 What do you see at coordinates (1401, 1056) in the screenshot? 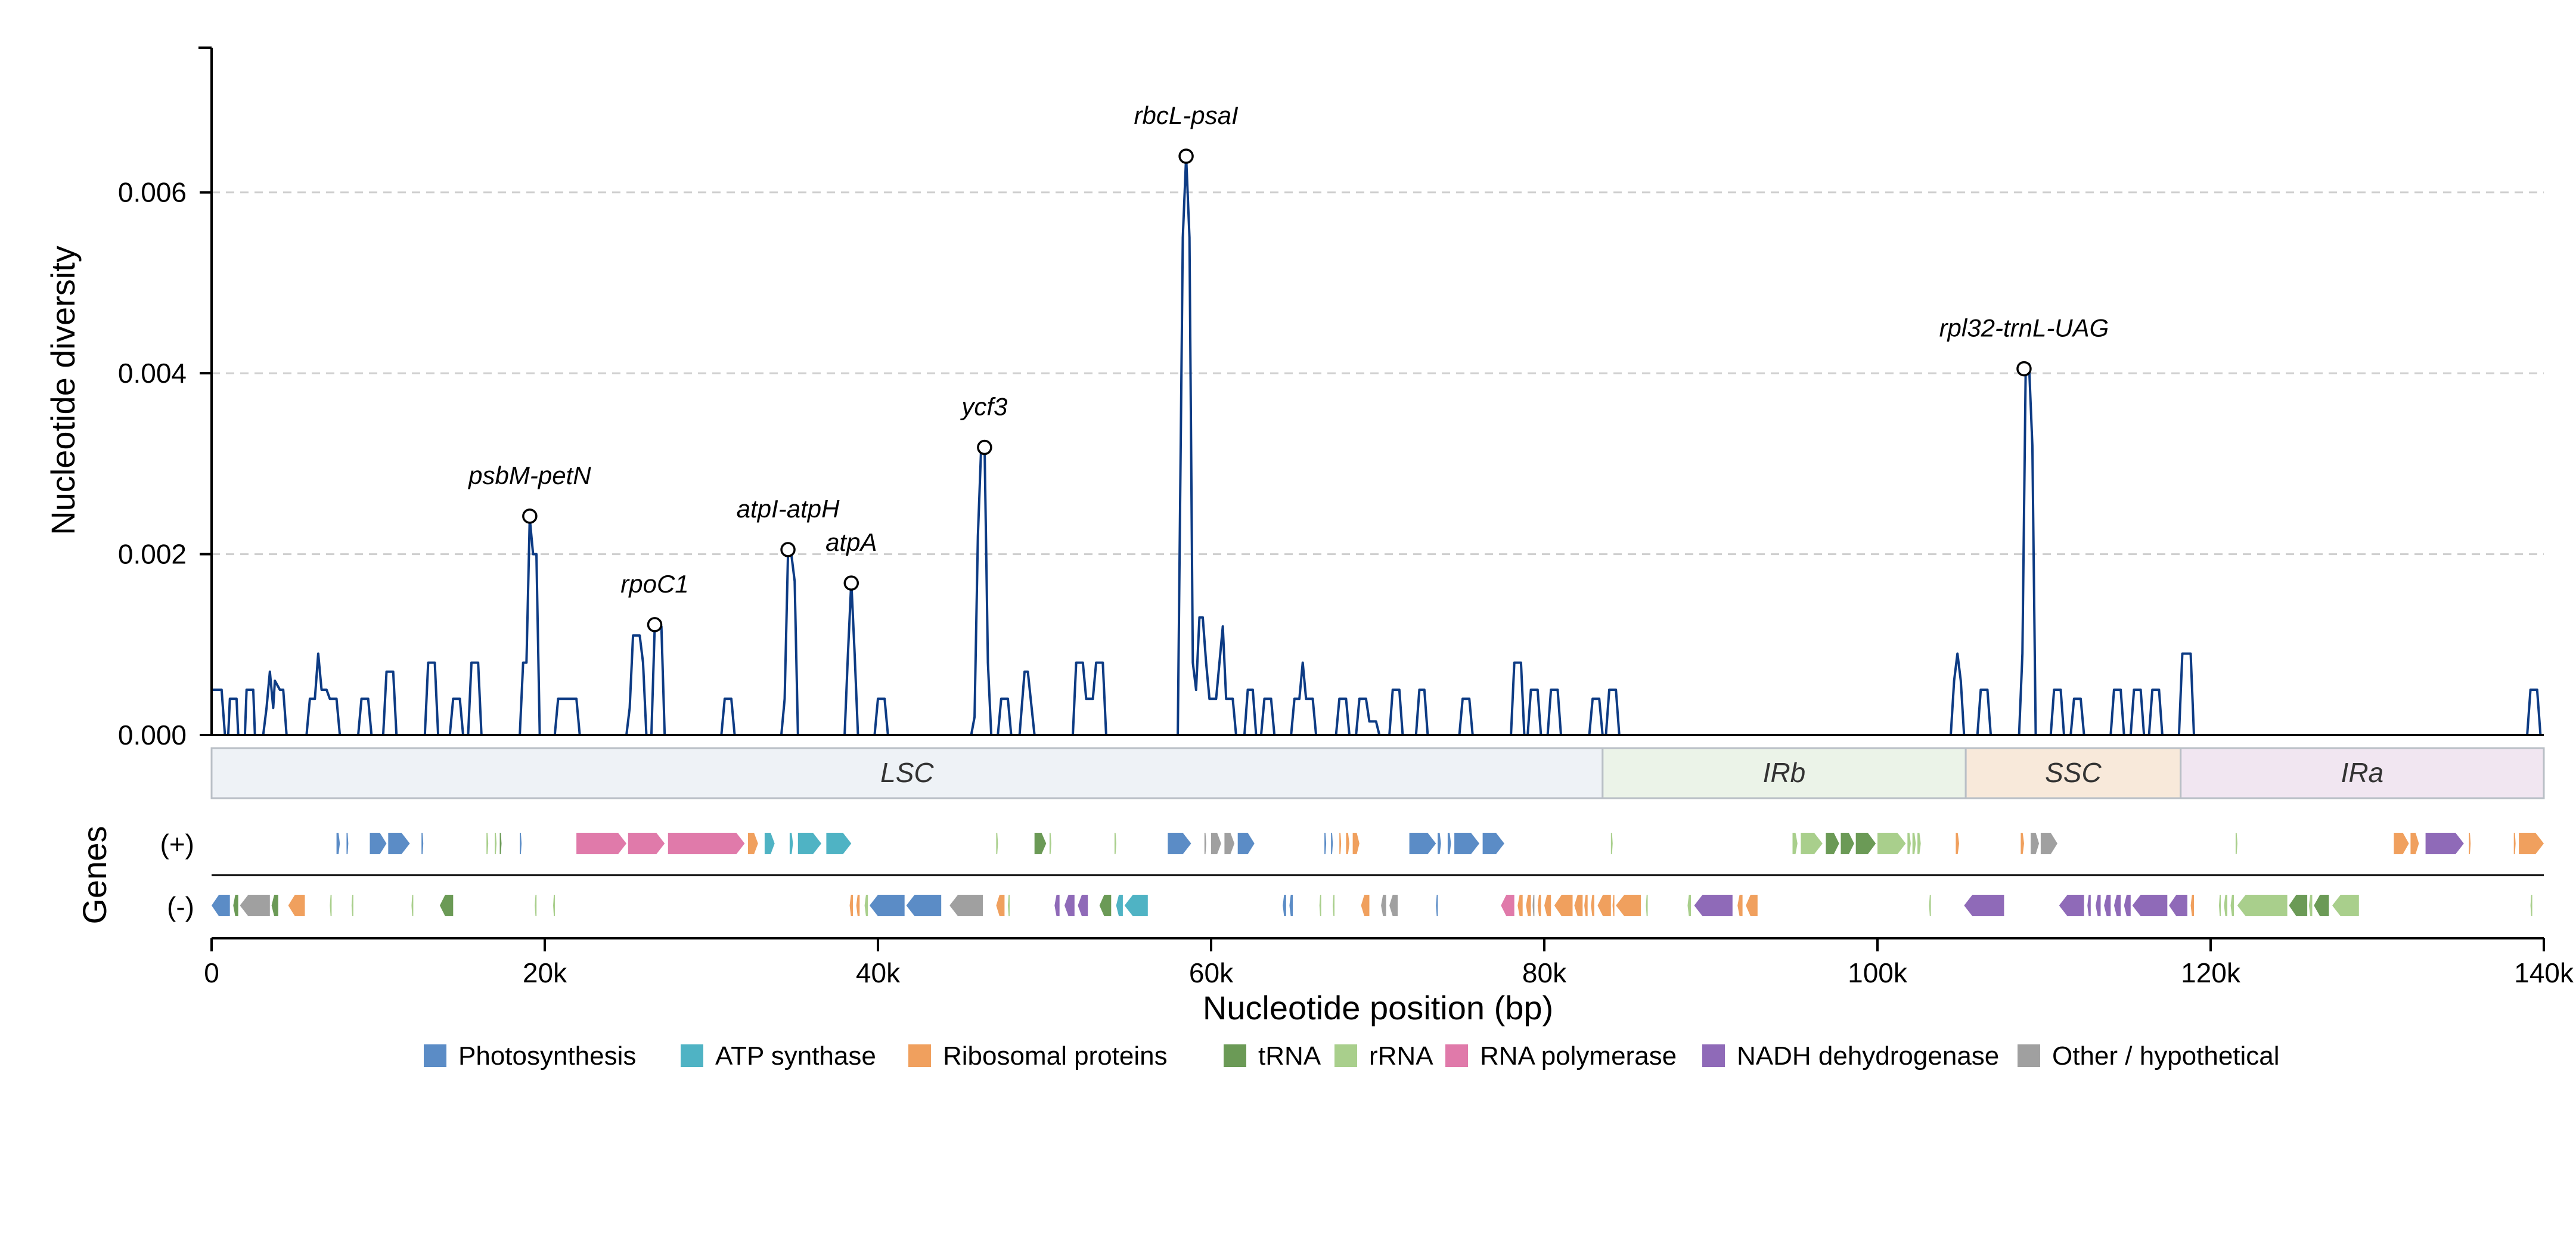
I see `legend-label: rRNA` at bounding box center [1401, 1056].